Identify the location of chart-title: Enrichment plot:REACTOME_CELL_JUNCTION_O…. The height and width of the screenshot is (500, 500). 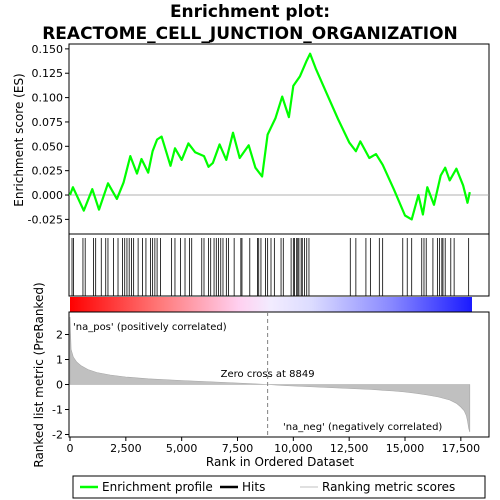
(250, 23).